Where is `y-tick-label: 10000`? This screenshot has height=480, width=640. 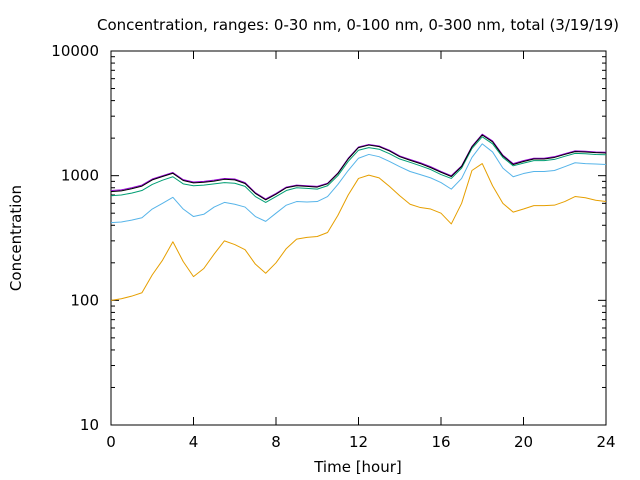
y-tick-label: 10000 is located at coordinates (75, 51).